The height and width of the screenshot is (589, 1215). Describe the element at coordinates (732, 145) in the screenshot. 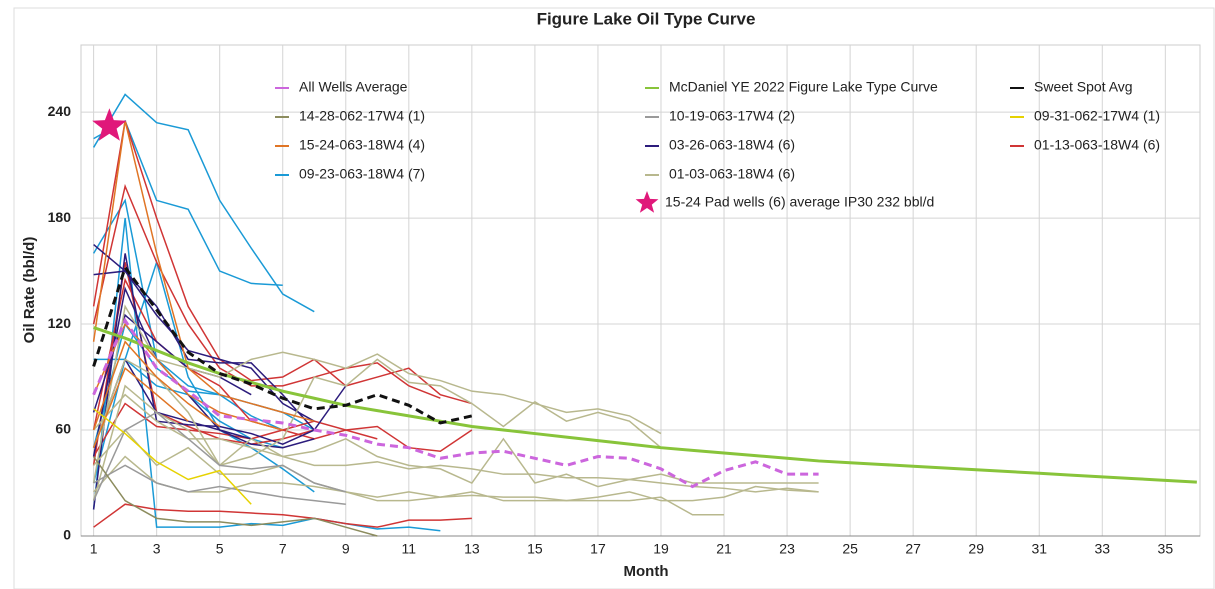

I see `legend-label: 03-26-063-18W4 (6)` at that location.